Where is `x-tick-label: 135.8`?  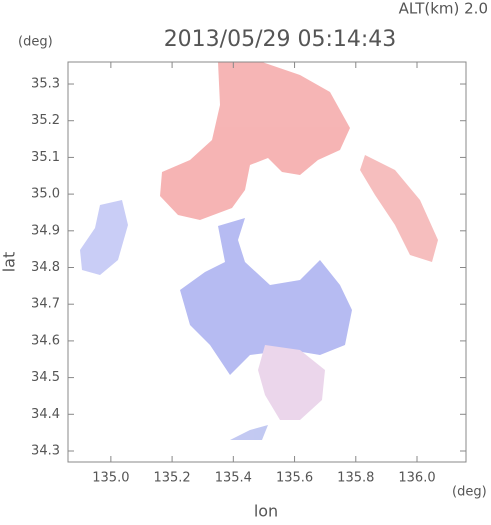
x-tick-label: 135.8 is located at coordinates (355, 478).